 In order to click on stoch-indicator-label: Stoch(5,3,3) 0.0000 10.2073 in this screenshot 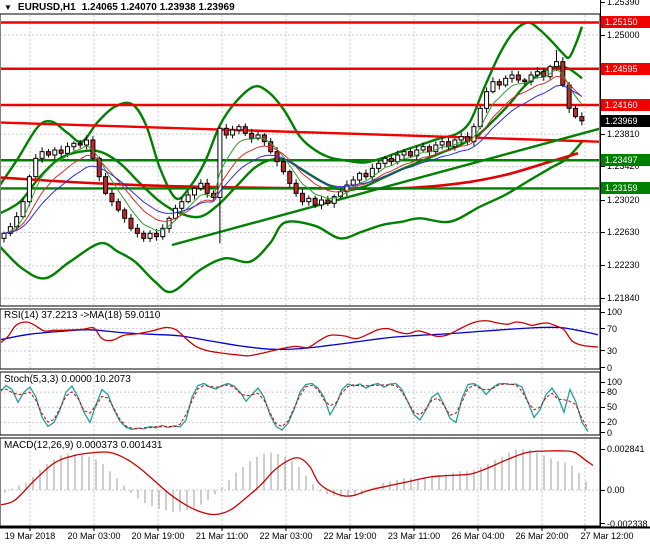, I will do `click(67, 379)`.